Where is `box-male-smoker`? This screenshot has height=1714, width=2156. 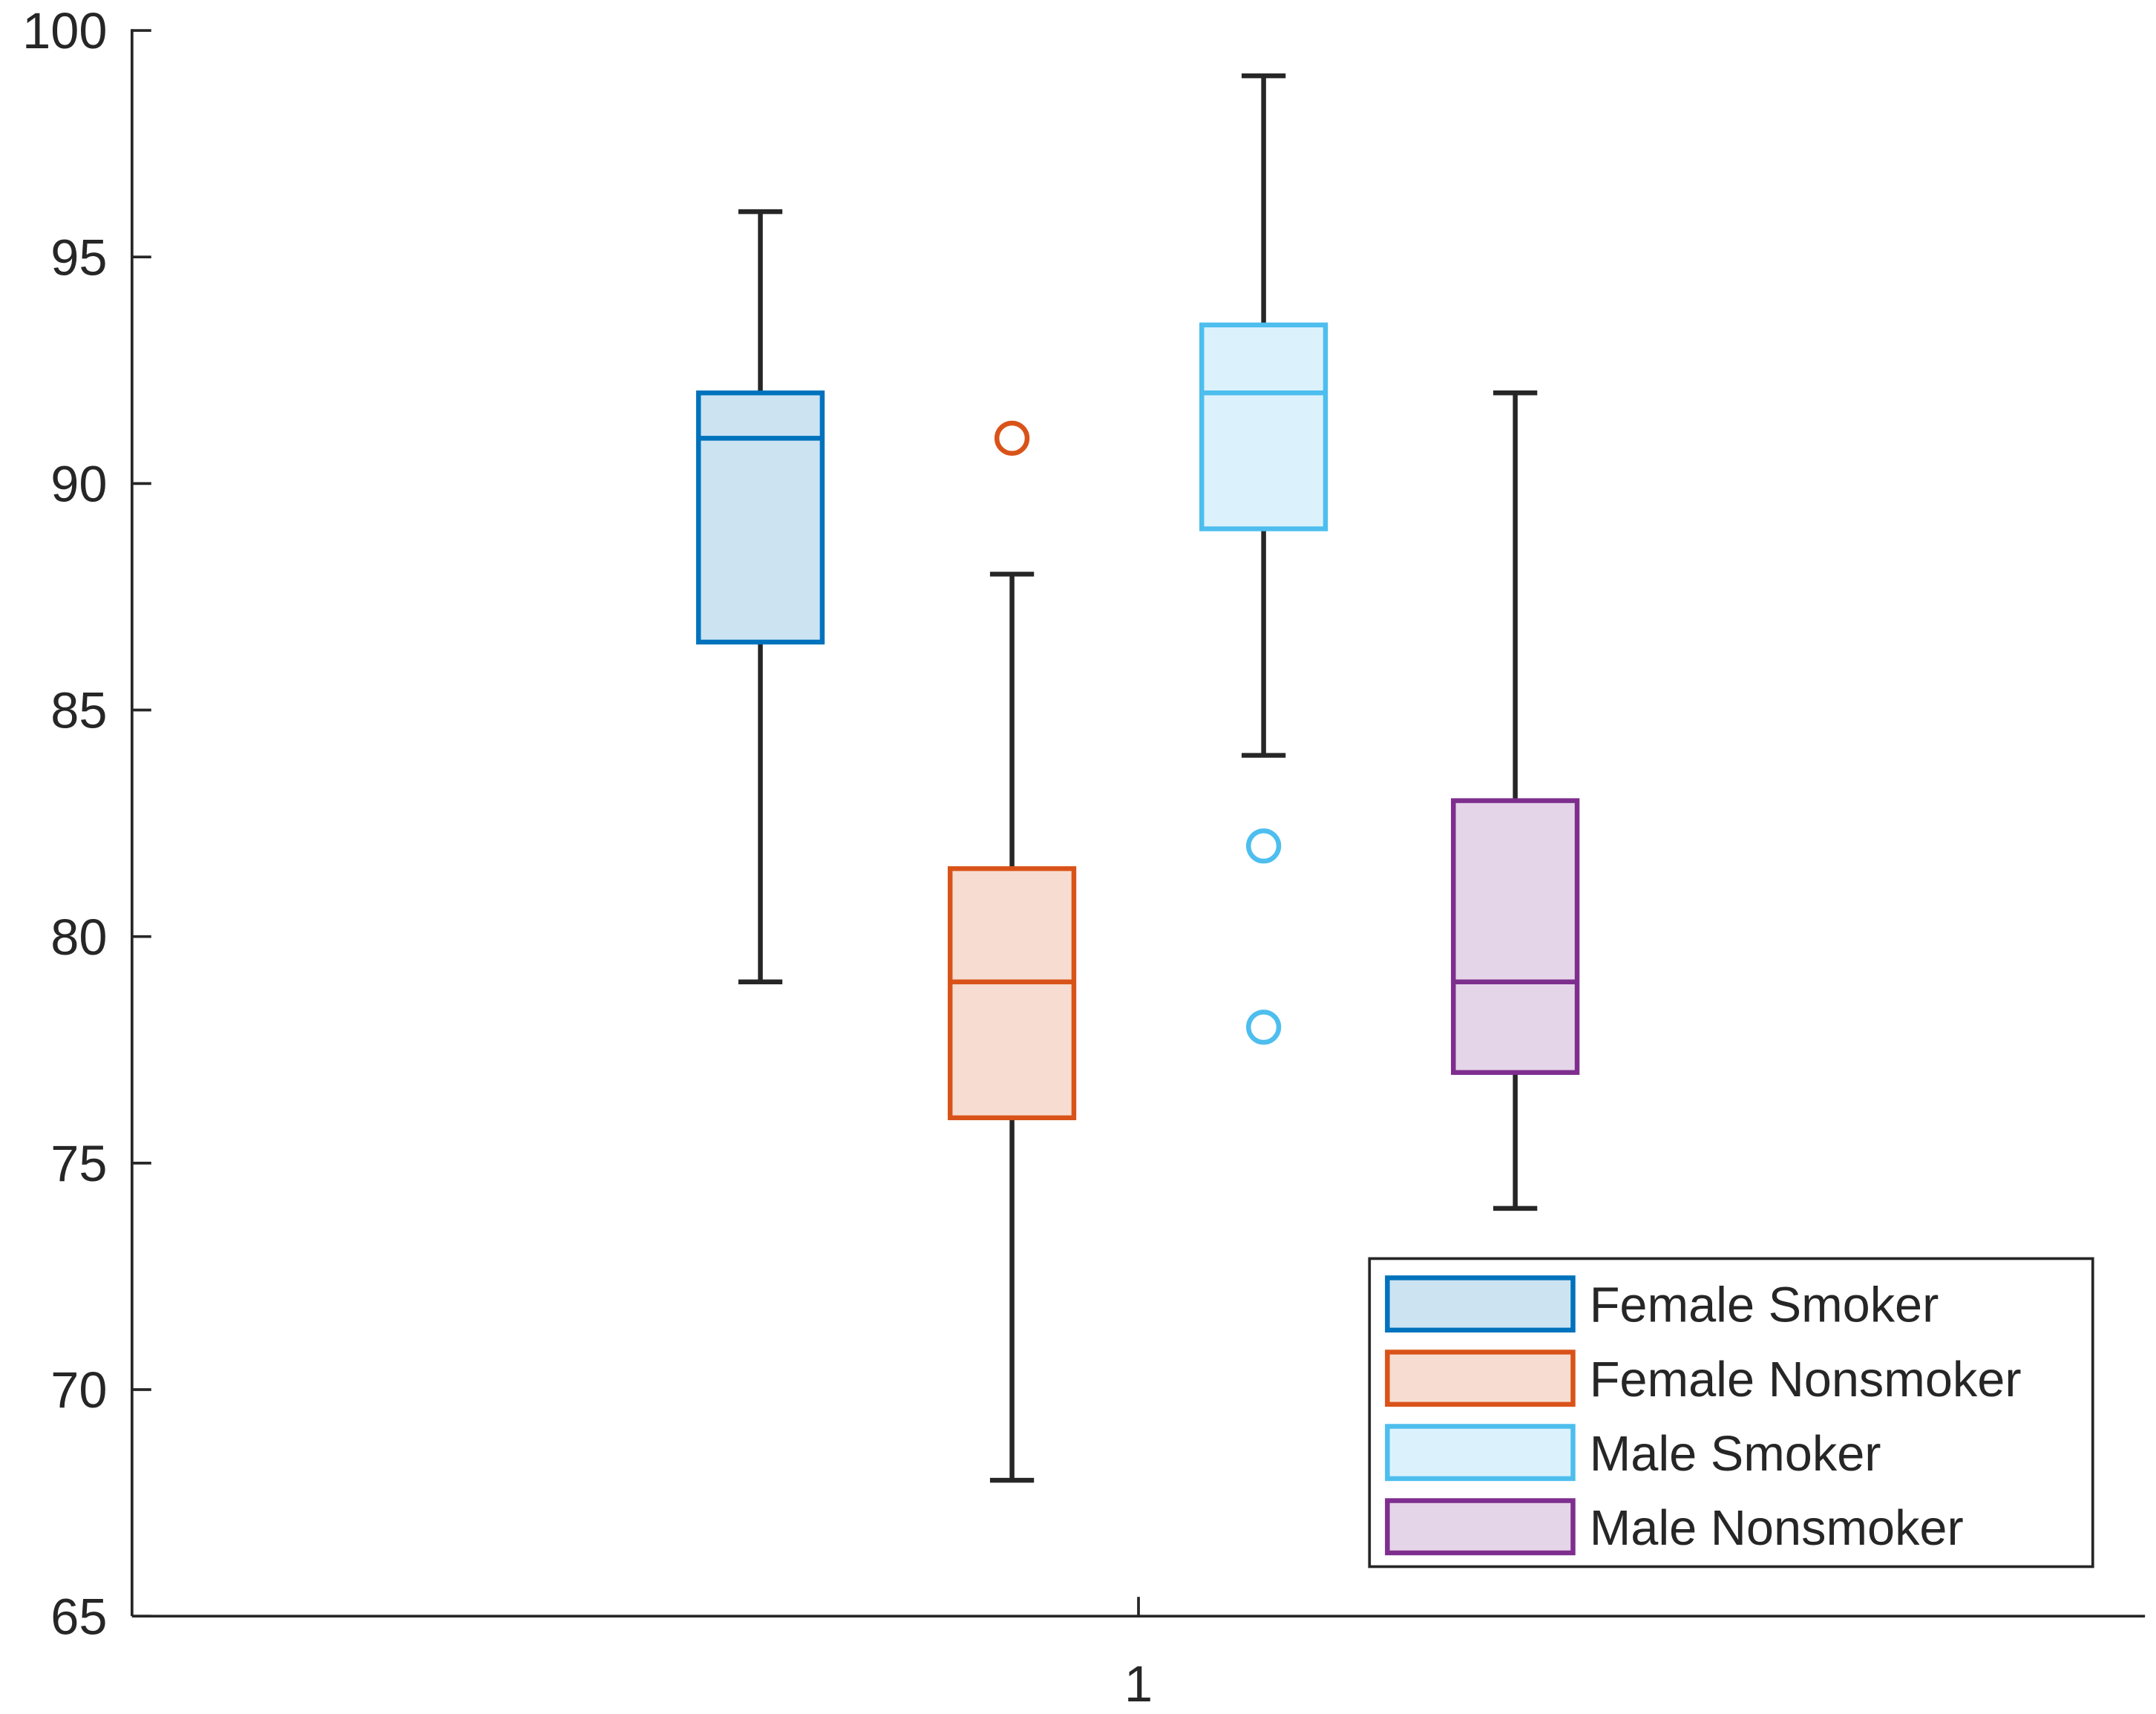 box-male-smoker is located at coordinates (1263, 559).